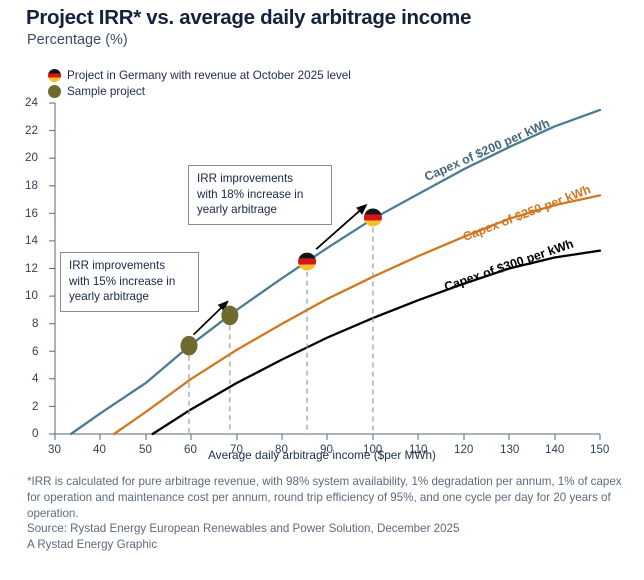  What do you see at coordinates (54, 449) in the screenshot?
I see `x-tick-30: 30` at bounding box center [54, 449].